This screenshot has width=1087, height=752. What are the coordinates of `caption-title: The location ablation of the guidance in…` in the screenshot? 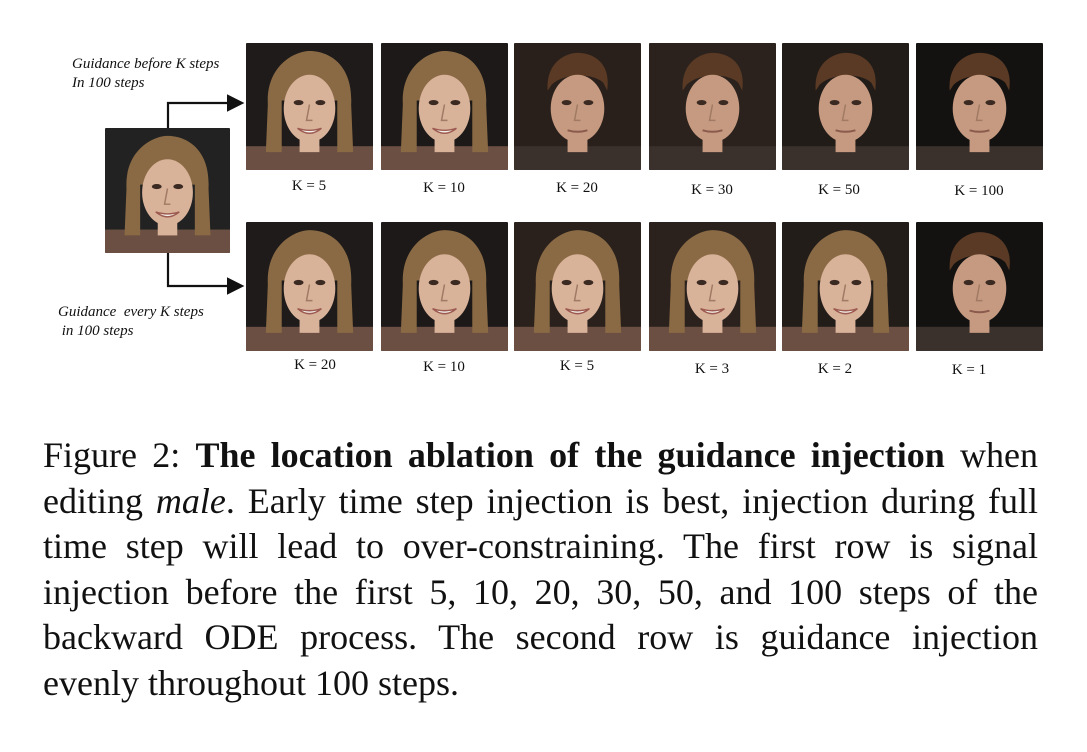 It's located at (570, 455).